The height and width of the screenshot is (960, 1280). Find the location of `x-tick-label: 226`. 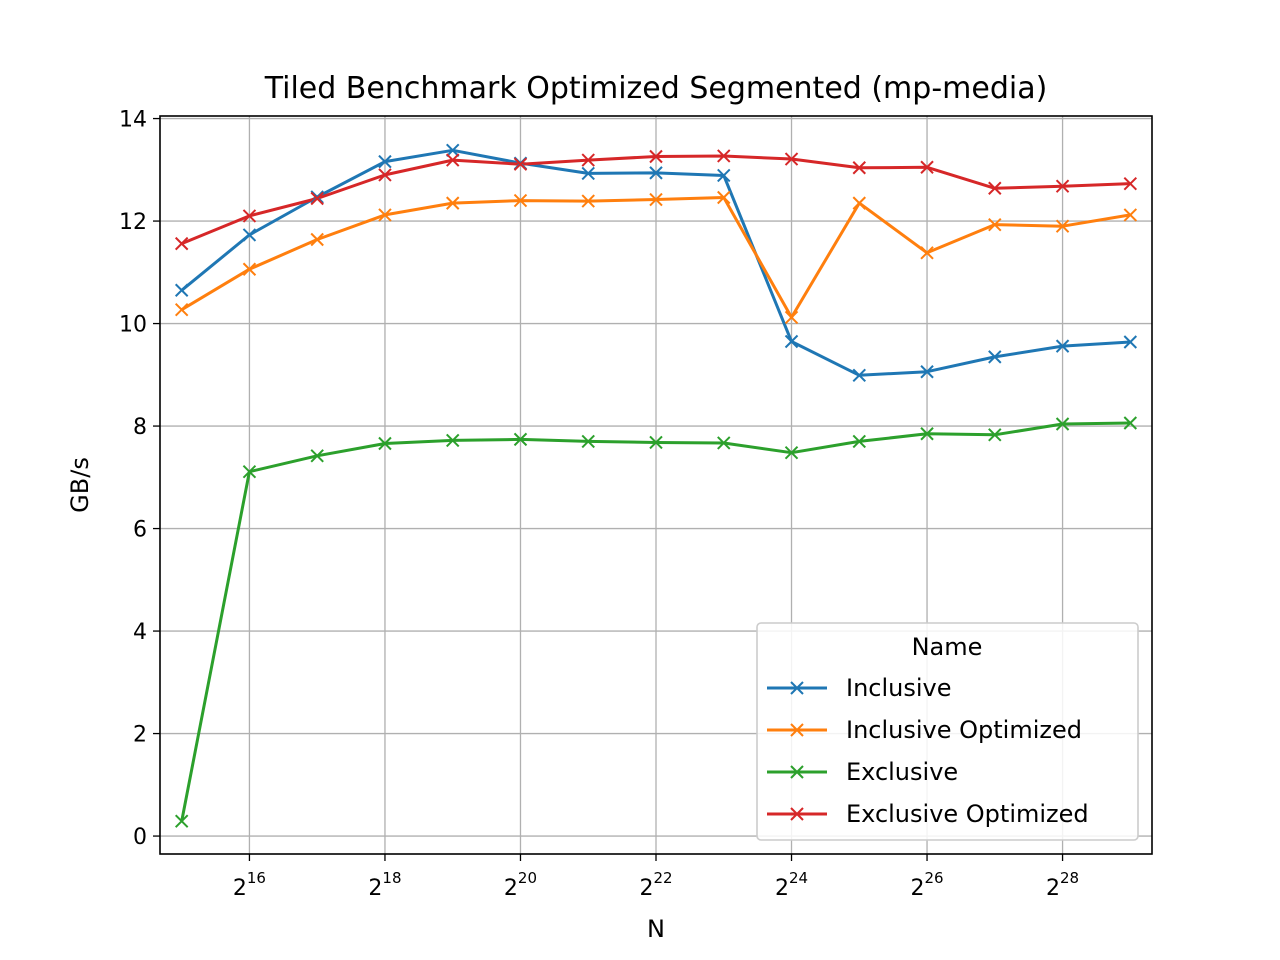

x-tick-label: 226 is located at coordinates (926, 885).